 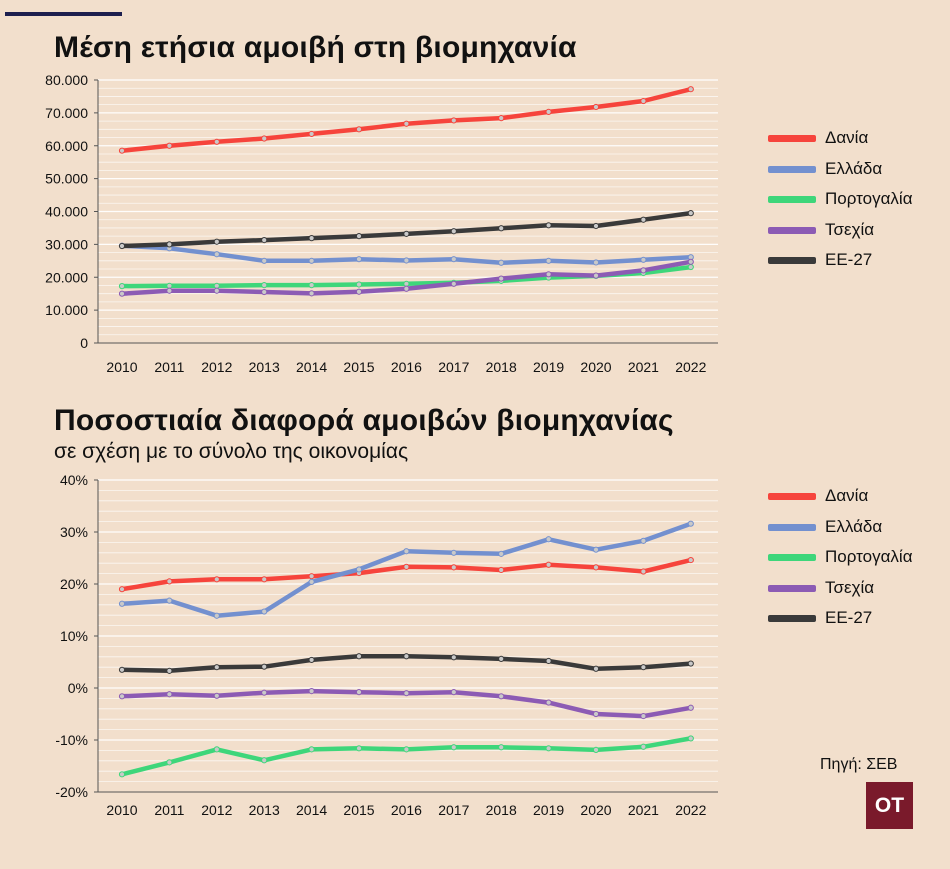 What do you see at coordinates (74, 480) in the screenshot?
I see `y-tick-label: 40%` at bounding box center [74, 480].